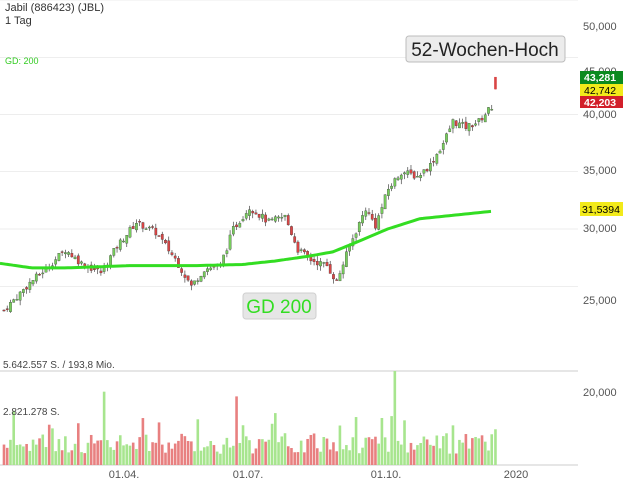  What do you see at coordinates (22, 61) in the screenshot?
I see `ma-legend-label: GD: 200` at bounding box center [22, 61].